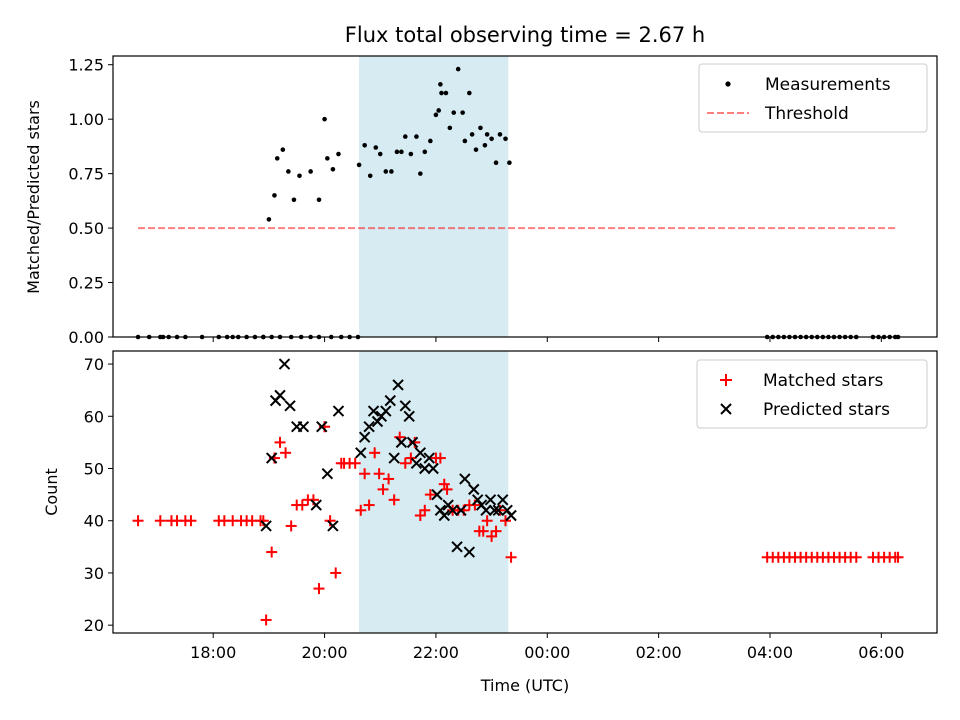  What do you see at coordinates (86, 228) in the screenshot?
I see `top-y-tick-label: 0.50` at bounding box center [86, 228].